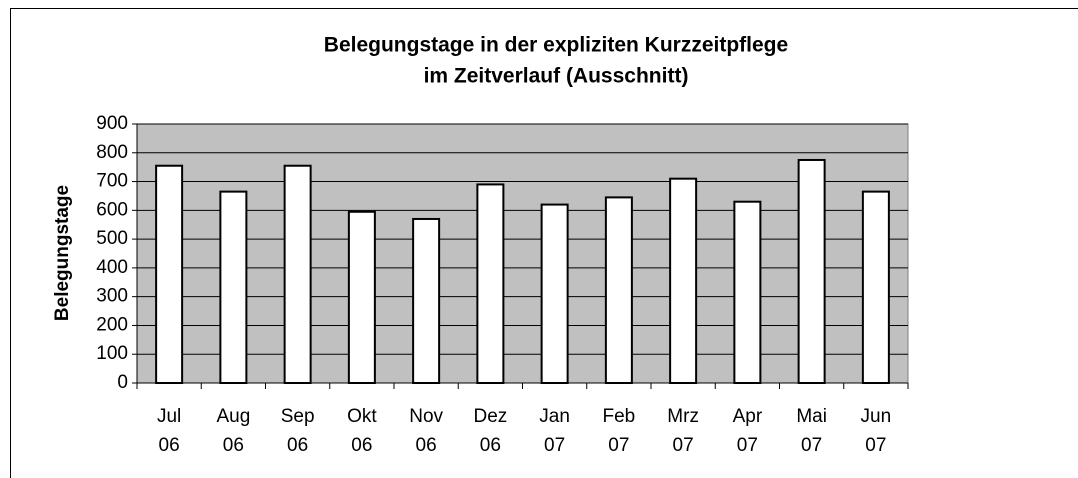  What do you see at coordinates (112, 353) in the screenshot?
I see `y-tick-label: 100` at bounding box center [112, 353].